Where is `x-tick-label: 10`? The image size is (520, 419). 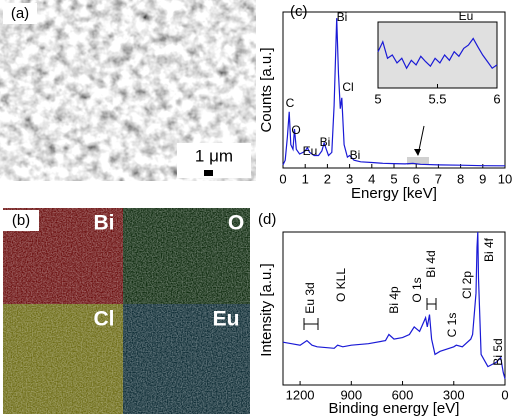 x-tick-label: 10 is located at coordinates (505, 178).